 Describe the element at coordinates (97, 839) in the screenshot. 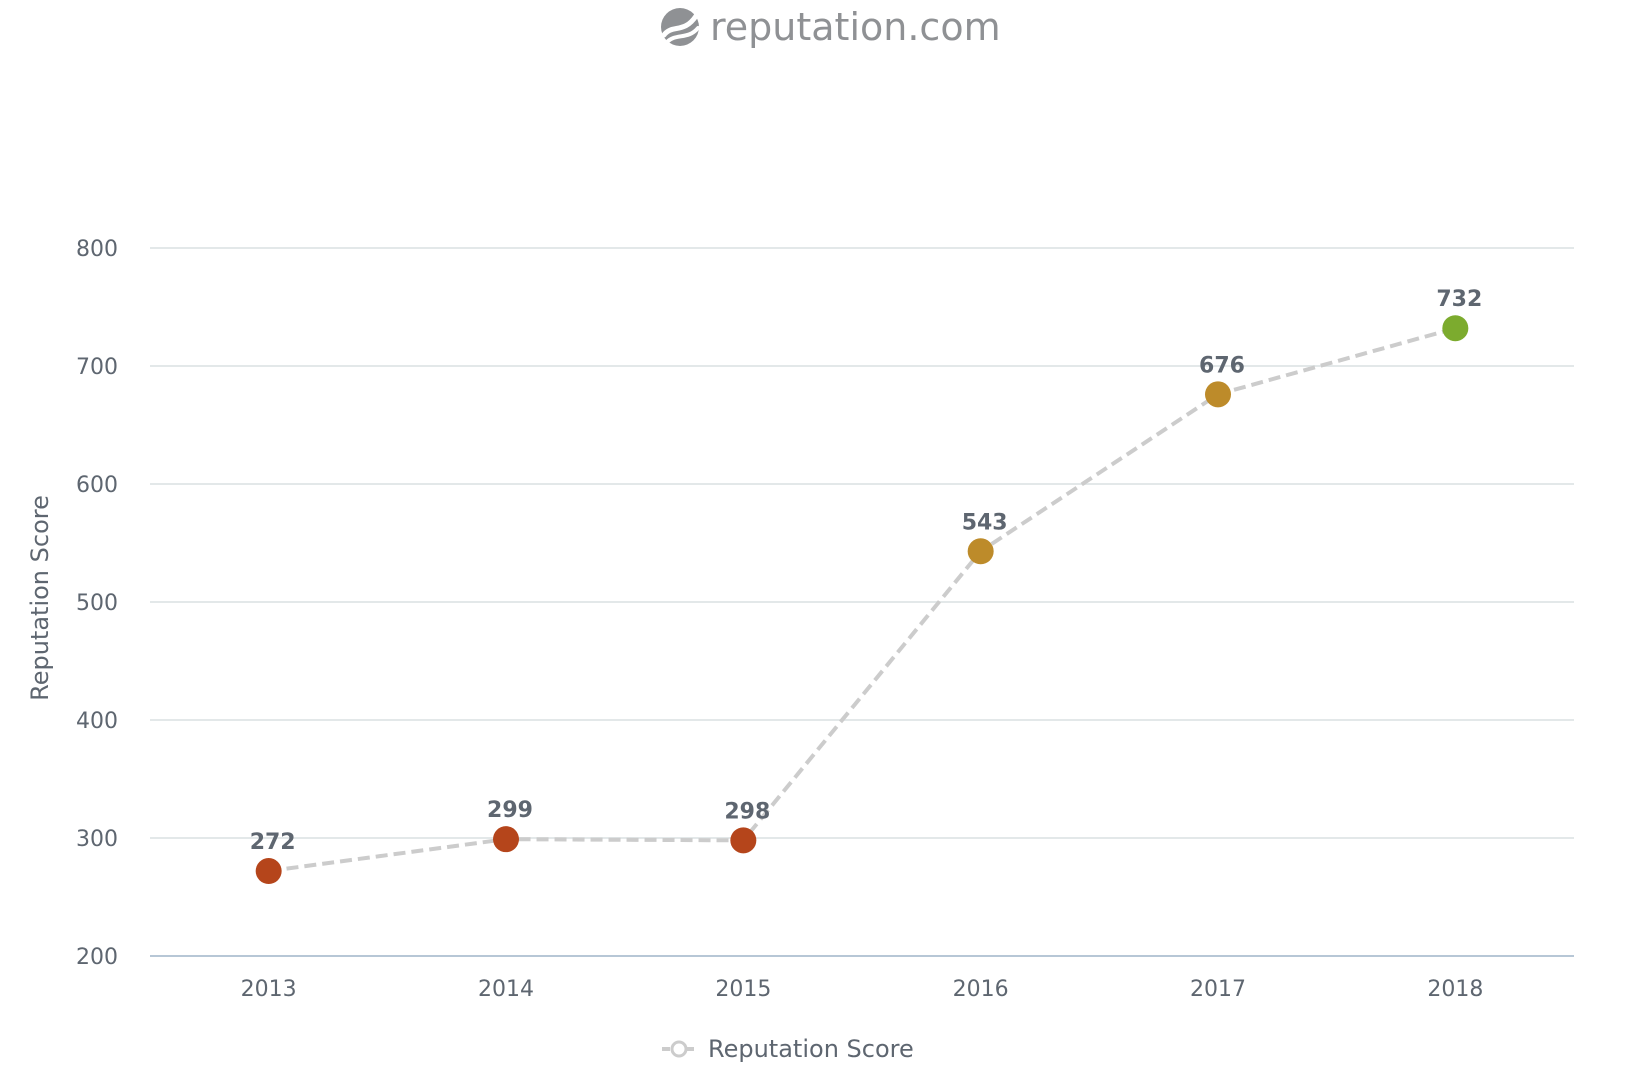

I see `y-tick-label: 300` at that location.